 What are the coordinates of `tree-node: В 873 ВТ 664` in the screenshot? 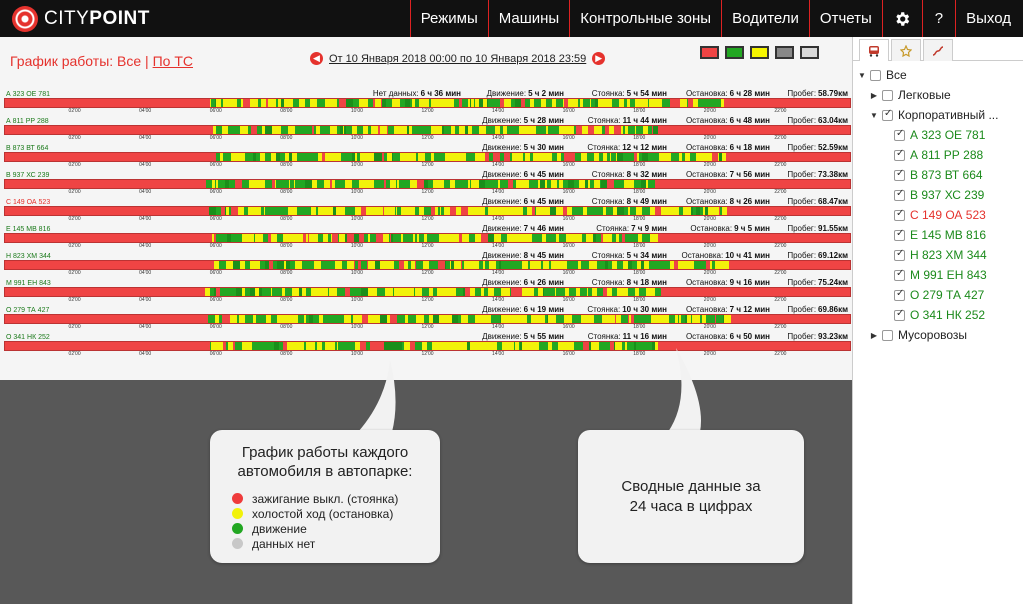 It's located at (938, 175).